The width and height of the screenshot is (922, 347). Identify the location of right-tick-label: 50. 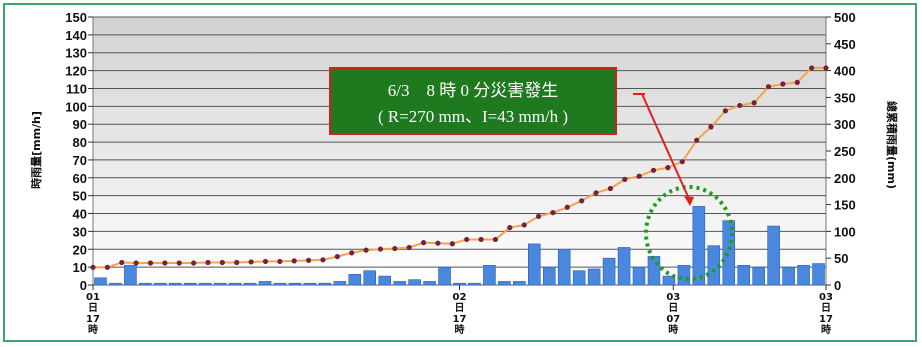
(841, 258).